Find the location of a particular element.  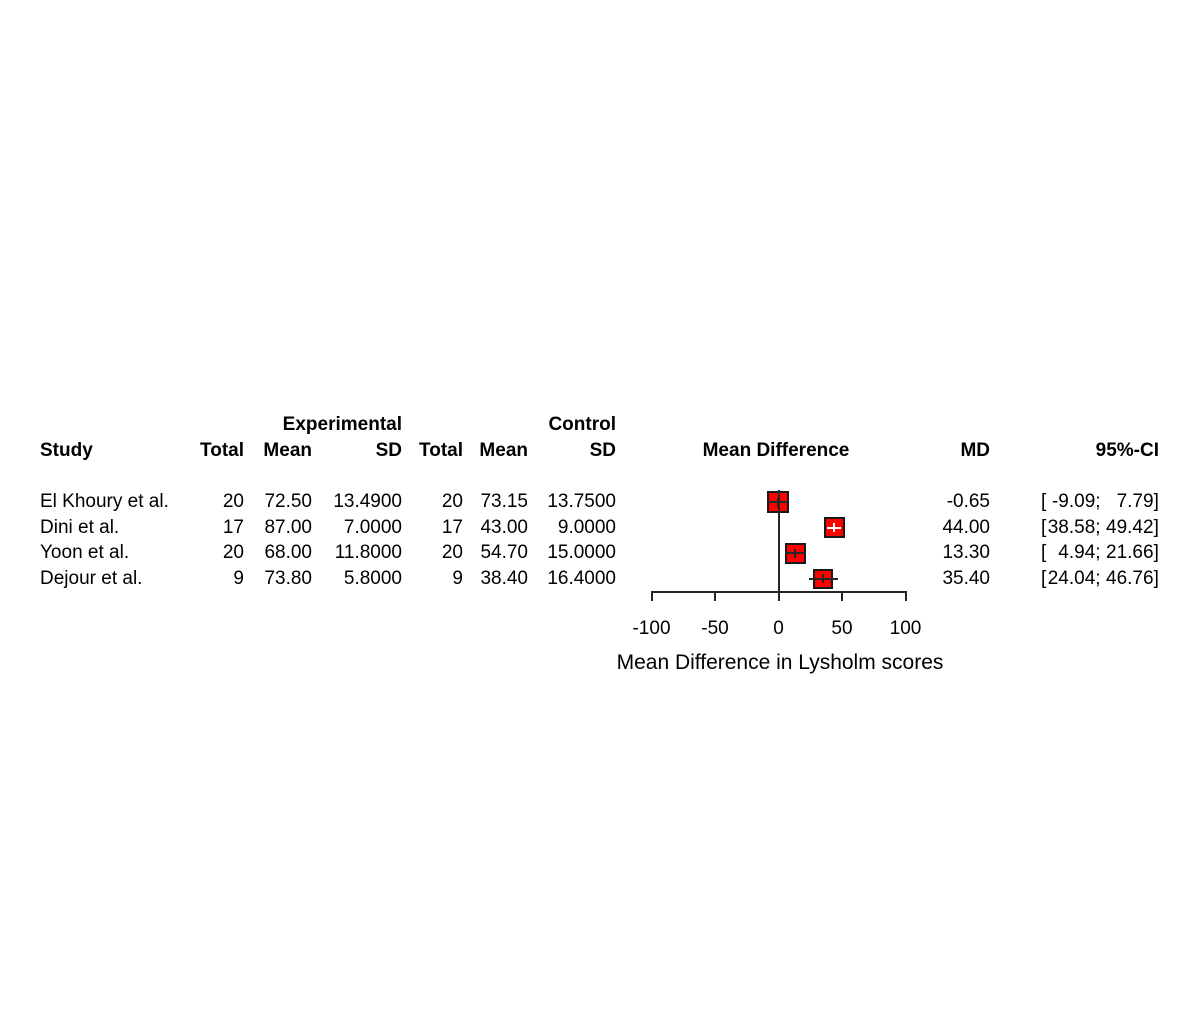

ci-value: [4.94; 21.66] is located at coordinates (1100, 552).